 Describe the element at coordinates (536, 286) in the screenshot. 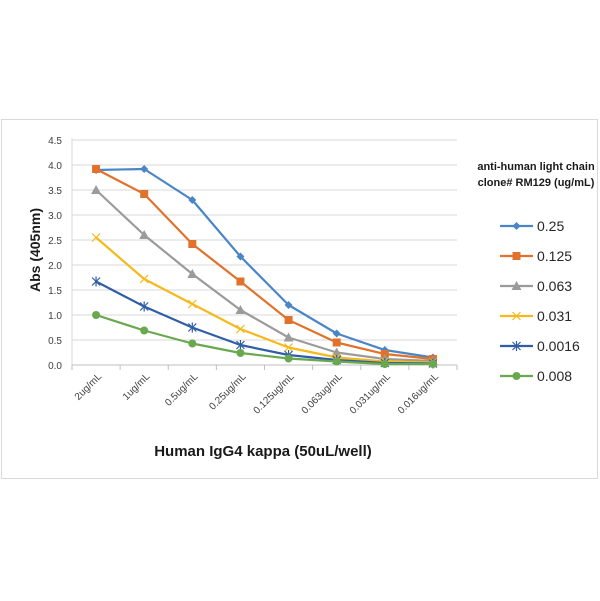

I see `legend-item: 0.063` at that location.